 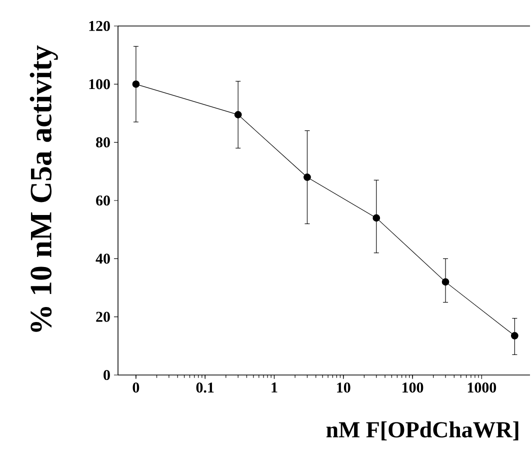 What do you see at coordinates (103, 142) in the screenshot?
I see `y-tick-label: 80` at bounding box center [103, 142].